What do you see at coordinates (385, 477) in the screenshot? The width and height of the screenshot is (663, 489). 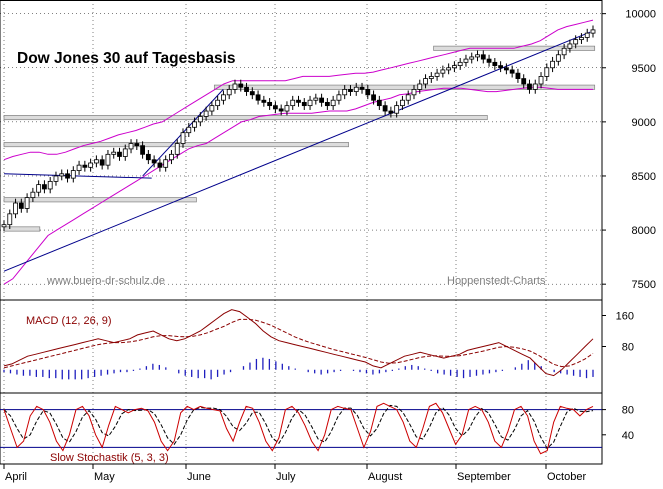 I see `month-label: August` at bounding box center [385, 477].